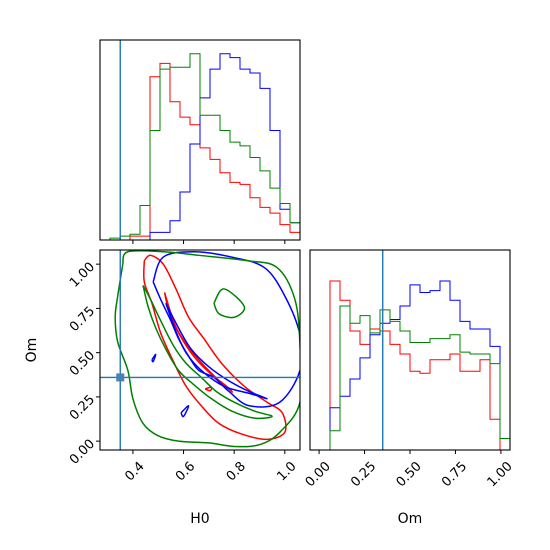  Describe the element at coordinates (363, 474) in the screenshot. I see `om-marginal-xtick-label-1: 0.25` at that location.